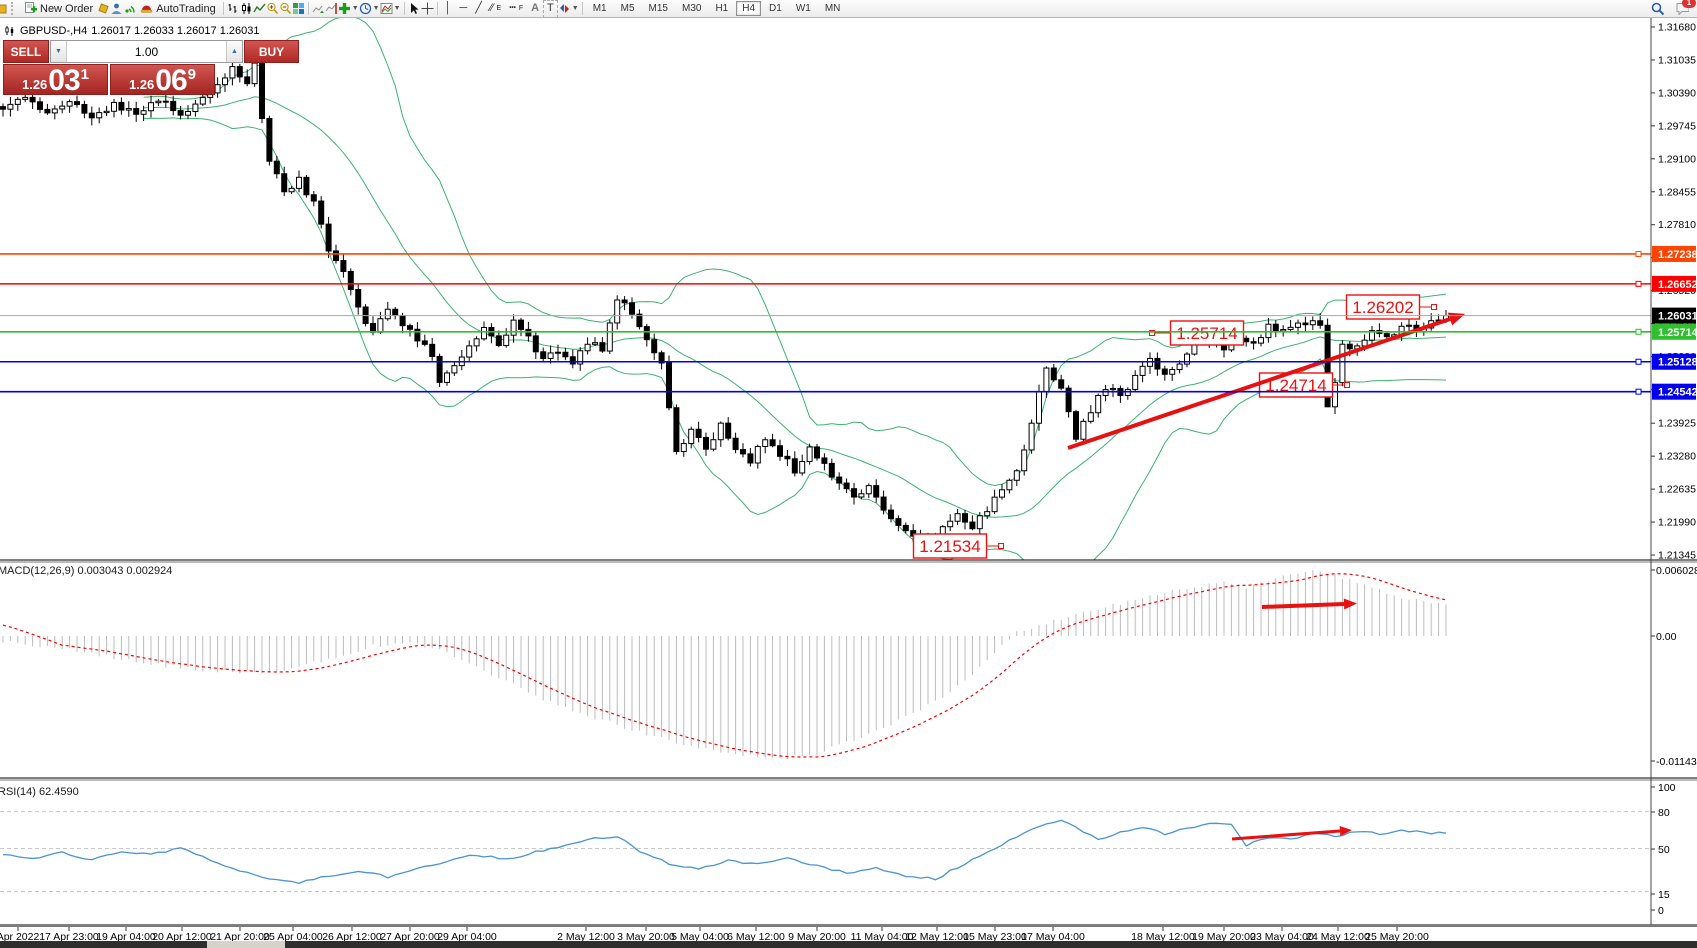 The image size is (1697, 948). I want to click on horizontal-line-tool: ─, so click(463, 8).